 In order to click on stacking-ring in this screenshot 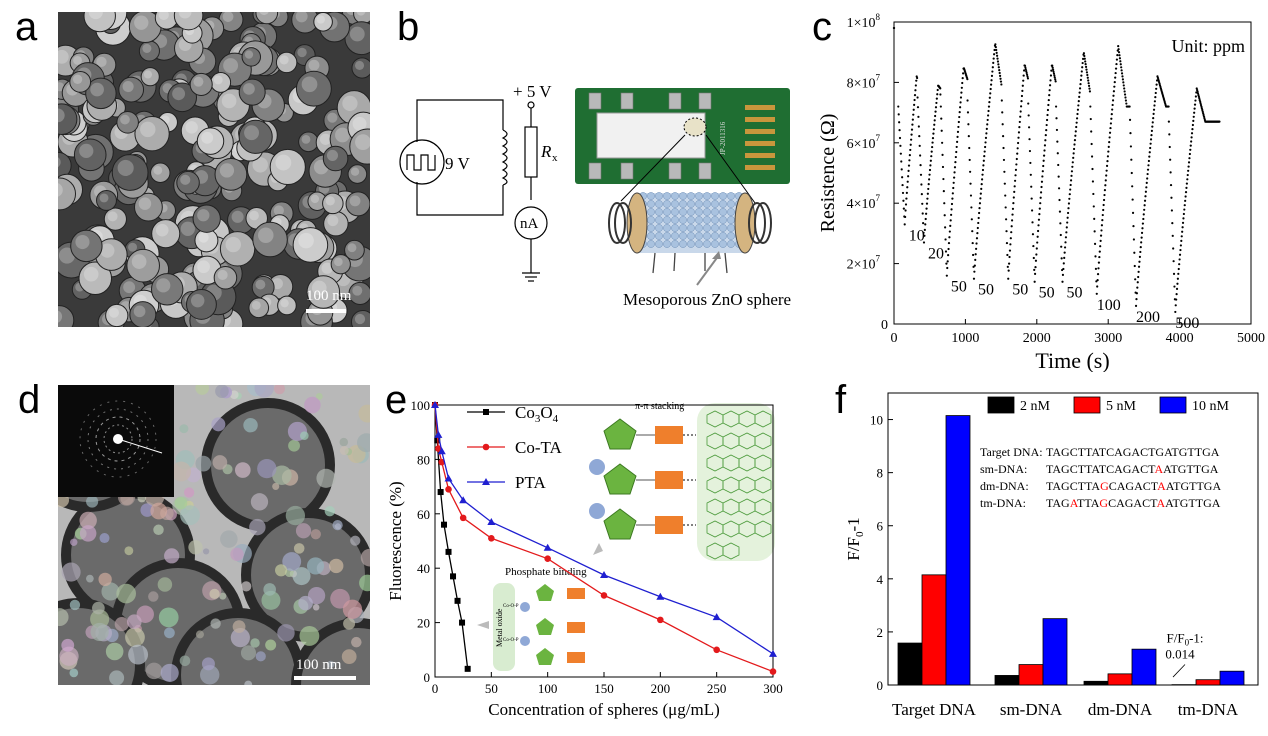, I will do `click(763, 419)`.